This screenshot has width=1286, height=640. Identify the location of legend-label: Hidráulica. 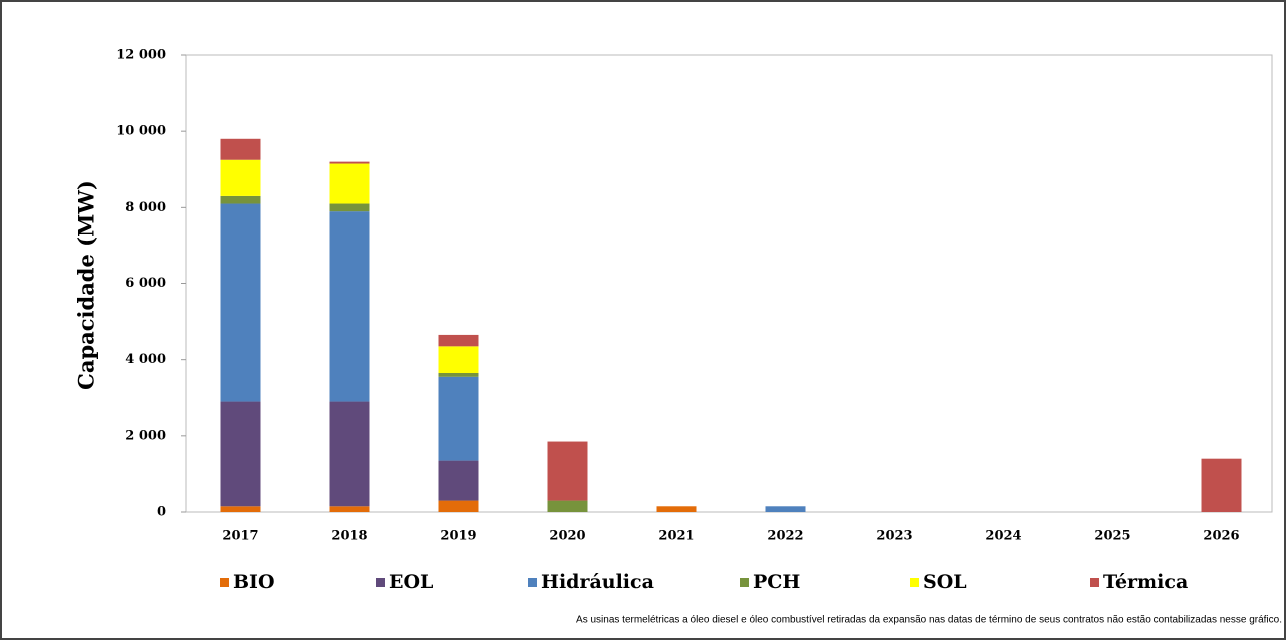
(597, 582).